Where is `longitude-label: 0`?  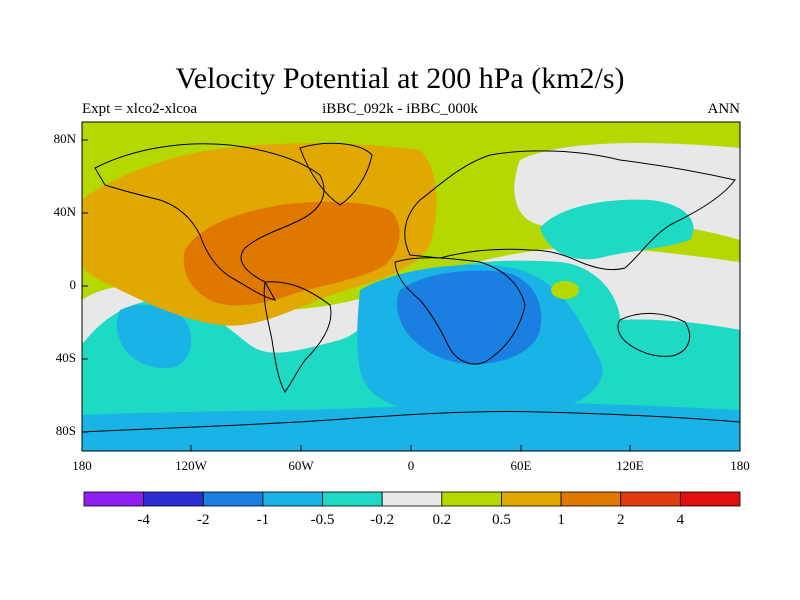 longitude-label: 0 is located at coordinates (411, 465).